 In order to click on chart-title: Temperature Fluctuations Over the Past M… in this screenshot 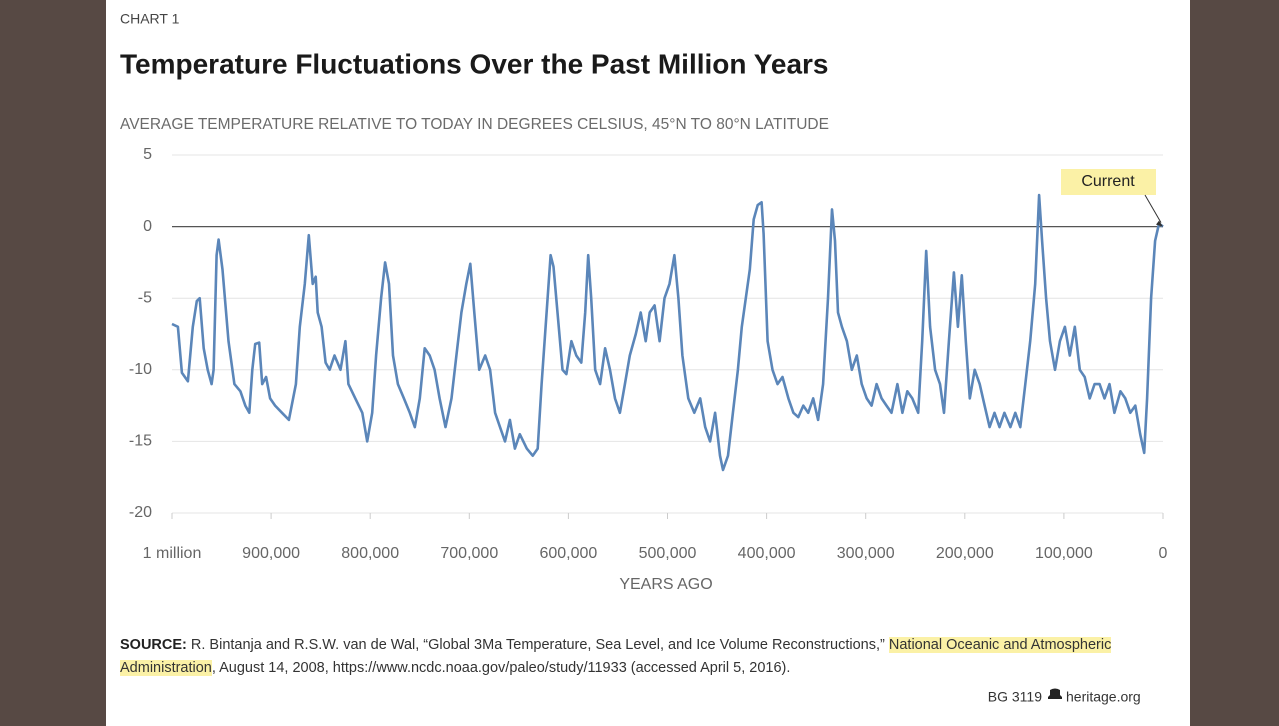, I will do `click(474, 63)`.